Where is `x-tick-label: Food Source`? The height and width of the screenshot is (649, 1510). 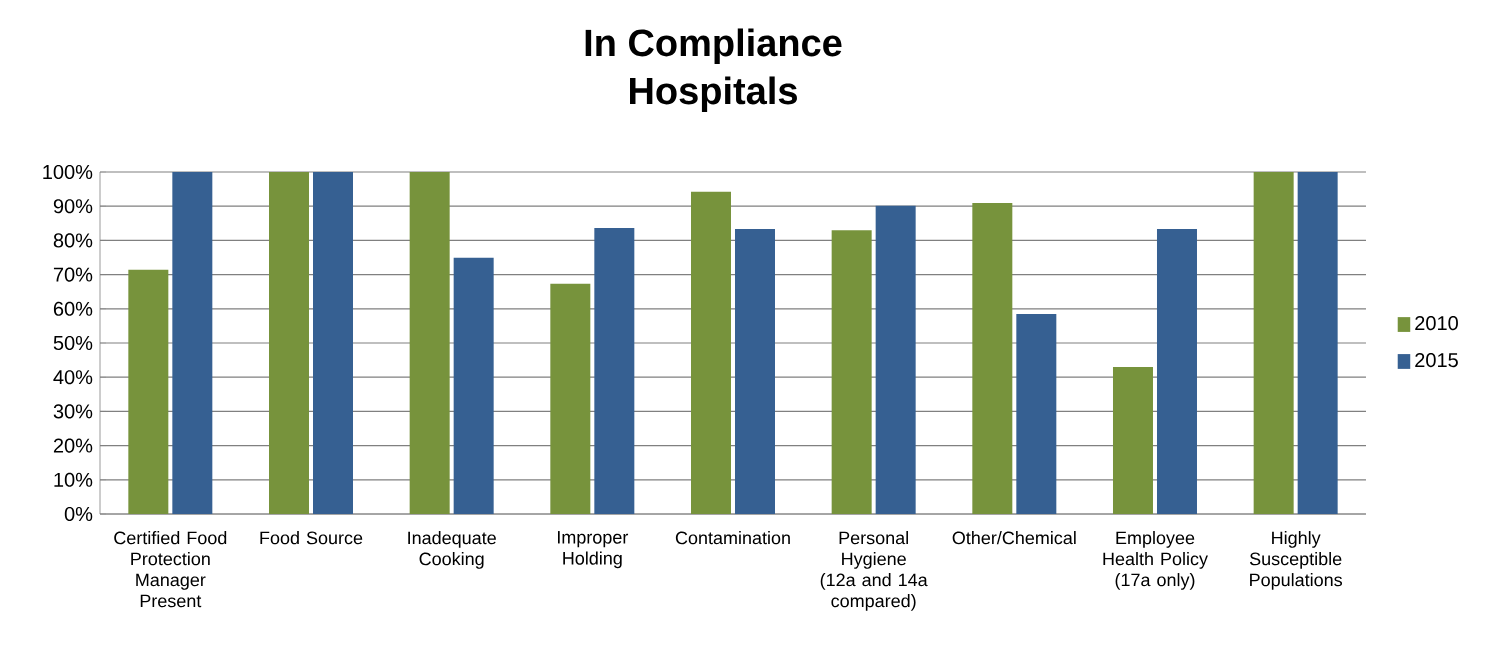
x-tick-label: Food Source is located at coordinates (311, 538).